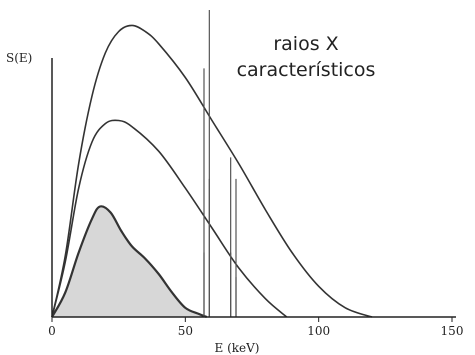 Image resolution: width=475 pixels, height=355 pixels. Describe the element at coordinates (52, 331) in the screenshot. I see `x-tick-label: 0` at that location.